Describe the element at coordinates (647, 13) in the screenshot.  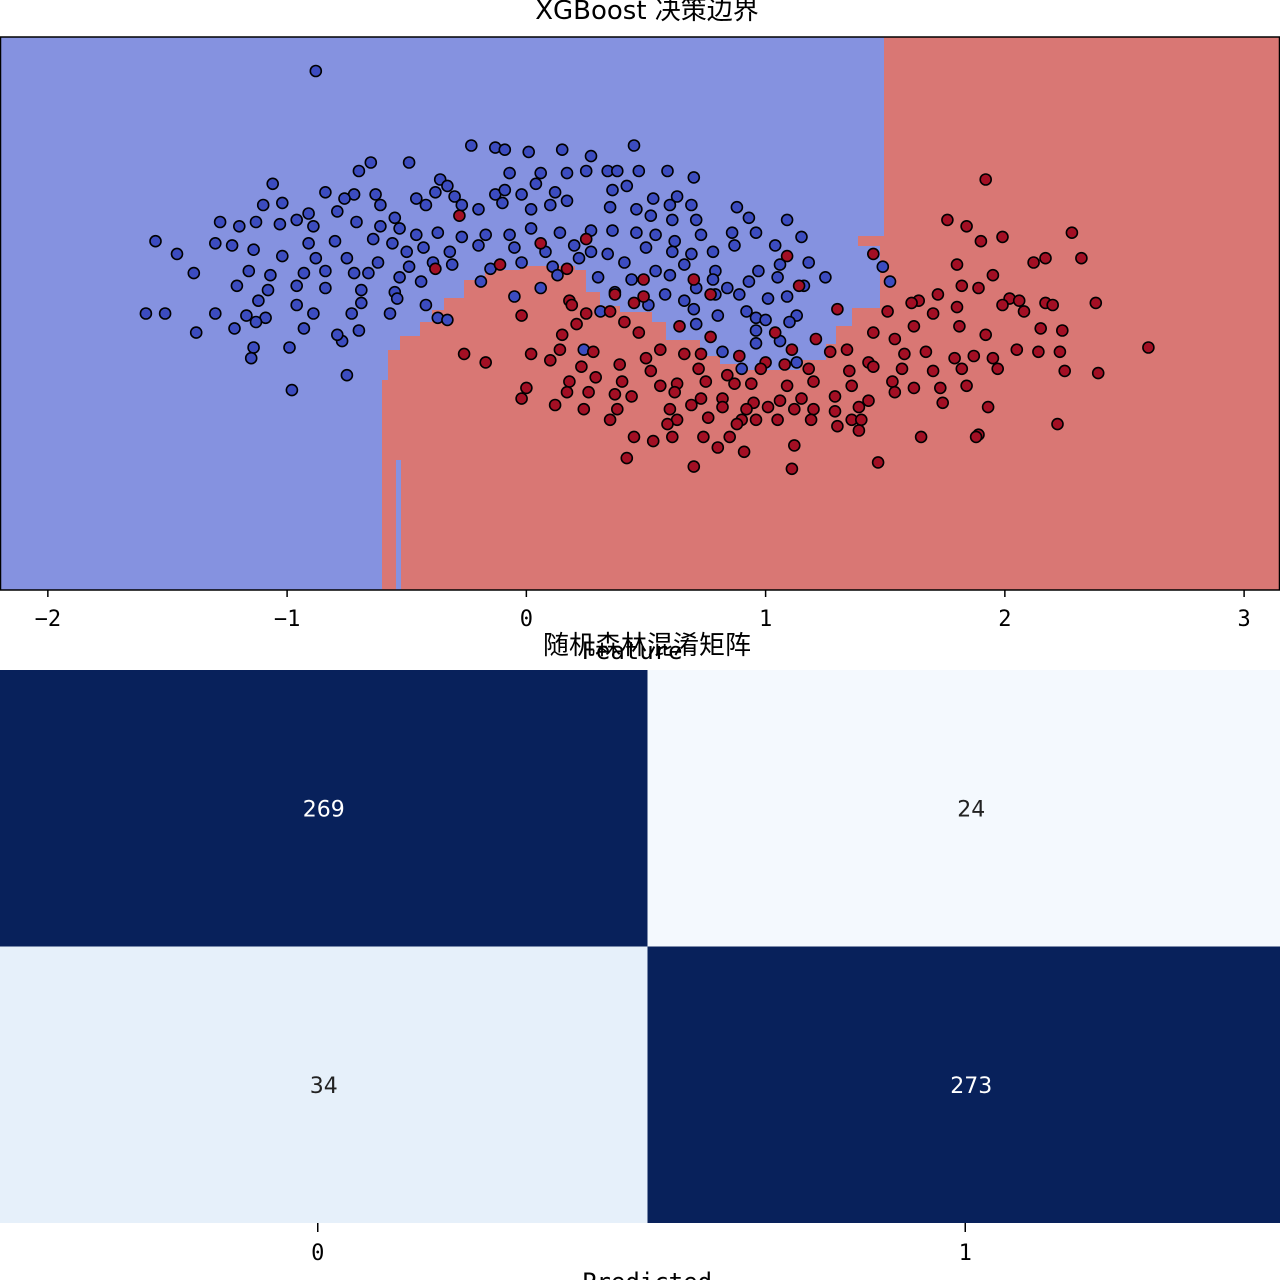
I see `chart-title-xgboost: XGBoost 决策边界` at that location.